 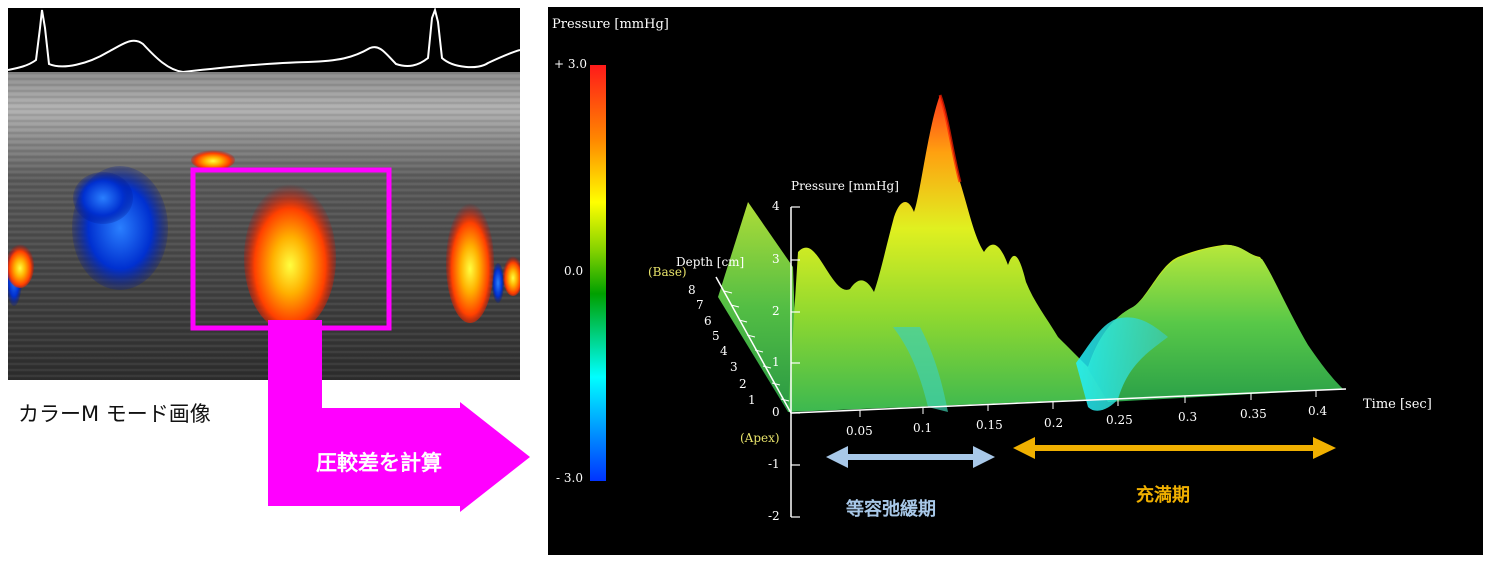 What do you see at coordinates (1318, 411) in the screenshot?
I see `time-tick: 0.4` at bounding box center [1318, 411].